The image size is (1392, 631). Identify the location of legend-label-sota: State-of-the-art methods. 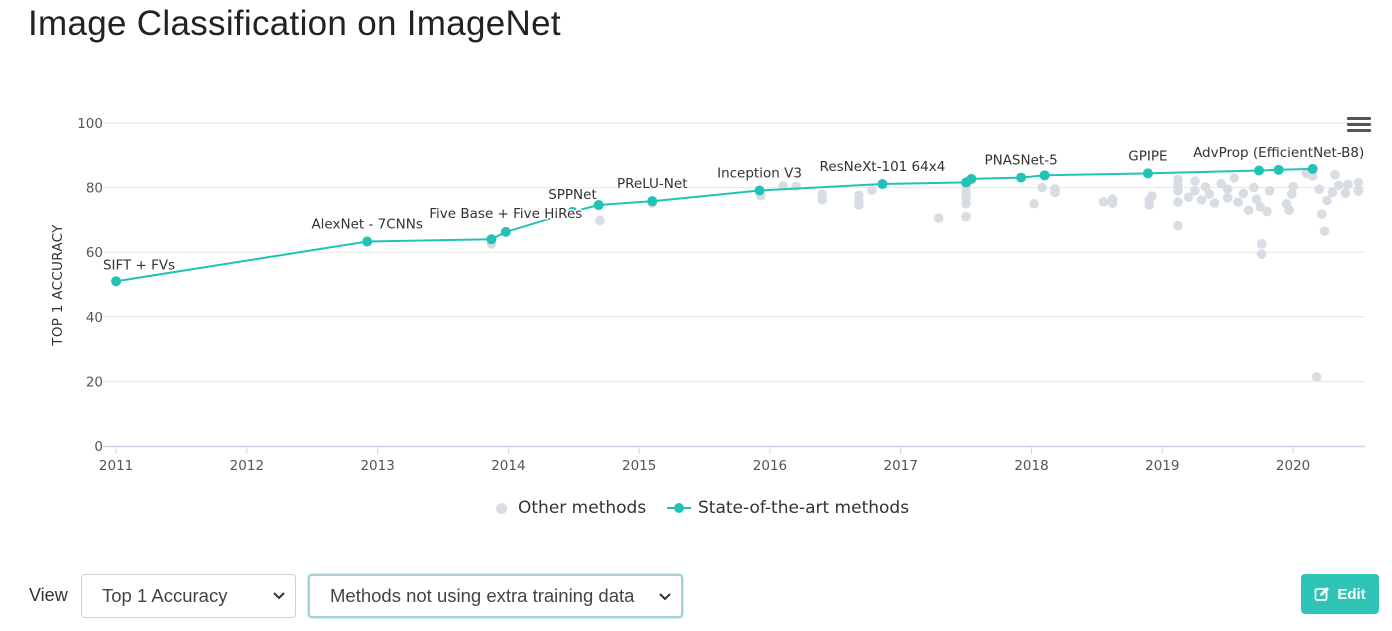
(804, 508).